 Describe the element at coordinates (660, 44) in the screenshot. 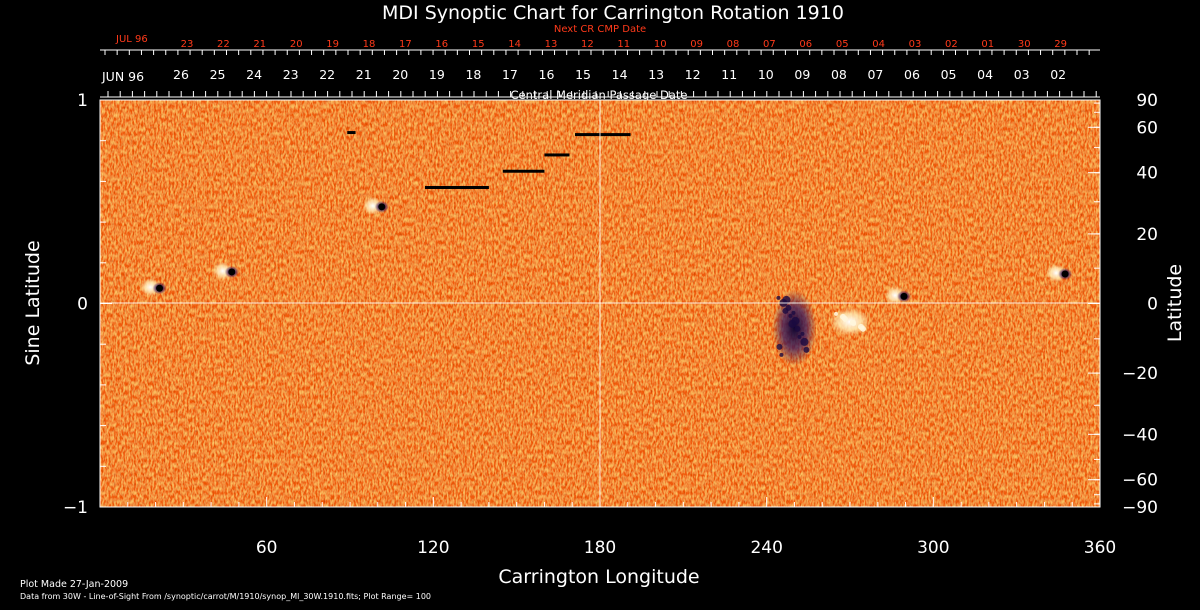

I see `next-cr-day-label: 10` at that location.